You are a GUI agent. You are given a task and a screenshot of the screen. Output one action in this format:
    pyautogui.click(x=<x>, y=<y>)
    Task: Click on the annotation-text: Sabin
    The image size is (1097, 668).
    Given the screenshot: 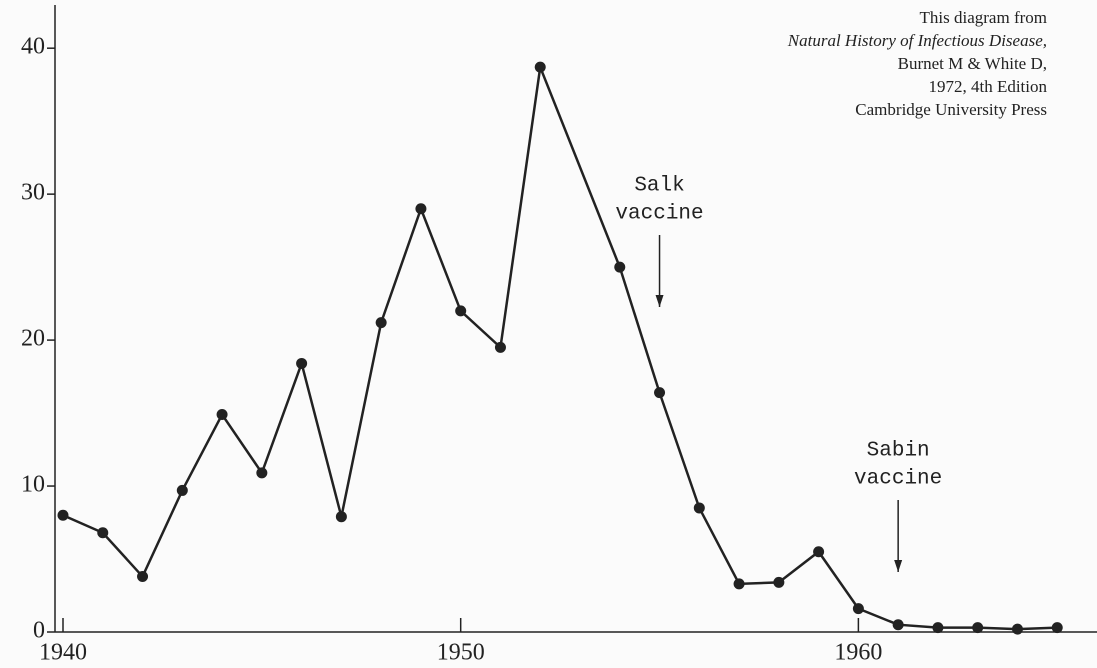 What is the action you would take?
    pyautogui.click(x=898, y=451)
    